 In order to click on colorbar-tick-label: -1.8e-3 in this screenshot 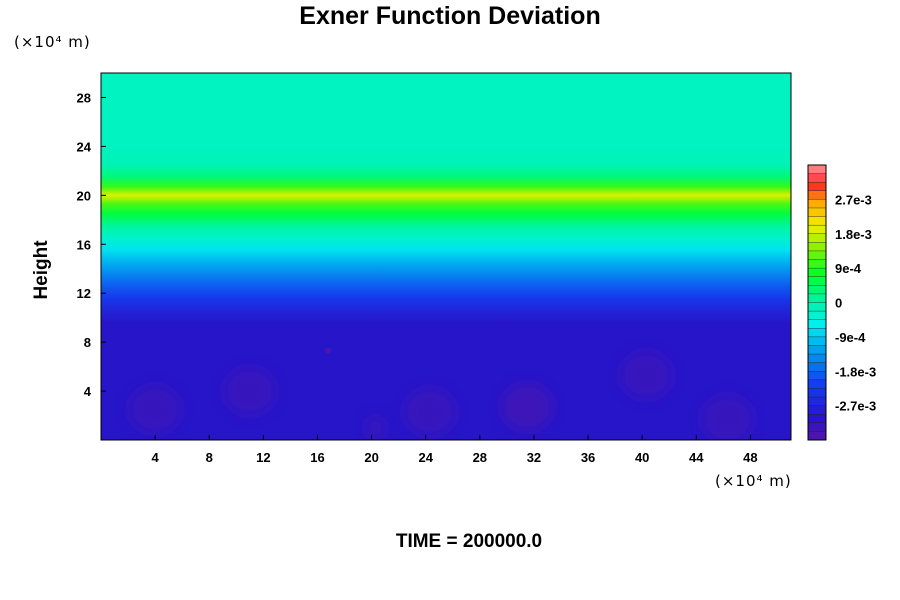, I will do `click(855, 371)`.